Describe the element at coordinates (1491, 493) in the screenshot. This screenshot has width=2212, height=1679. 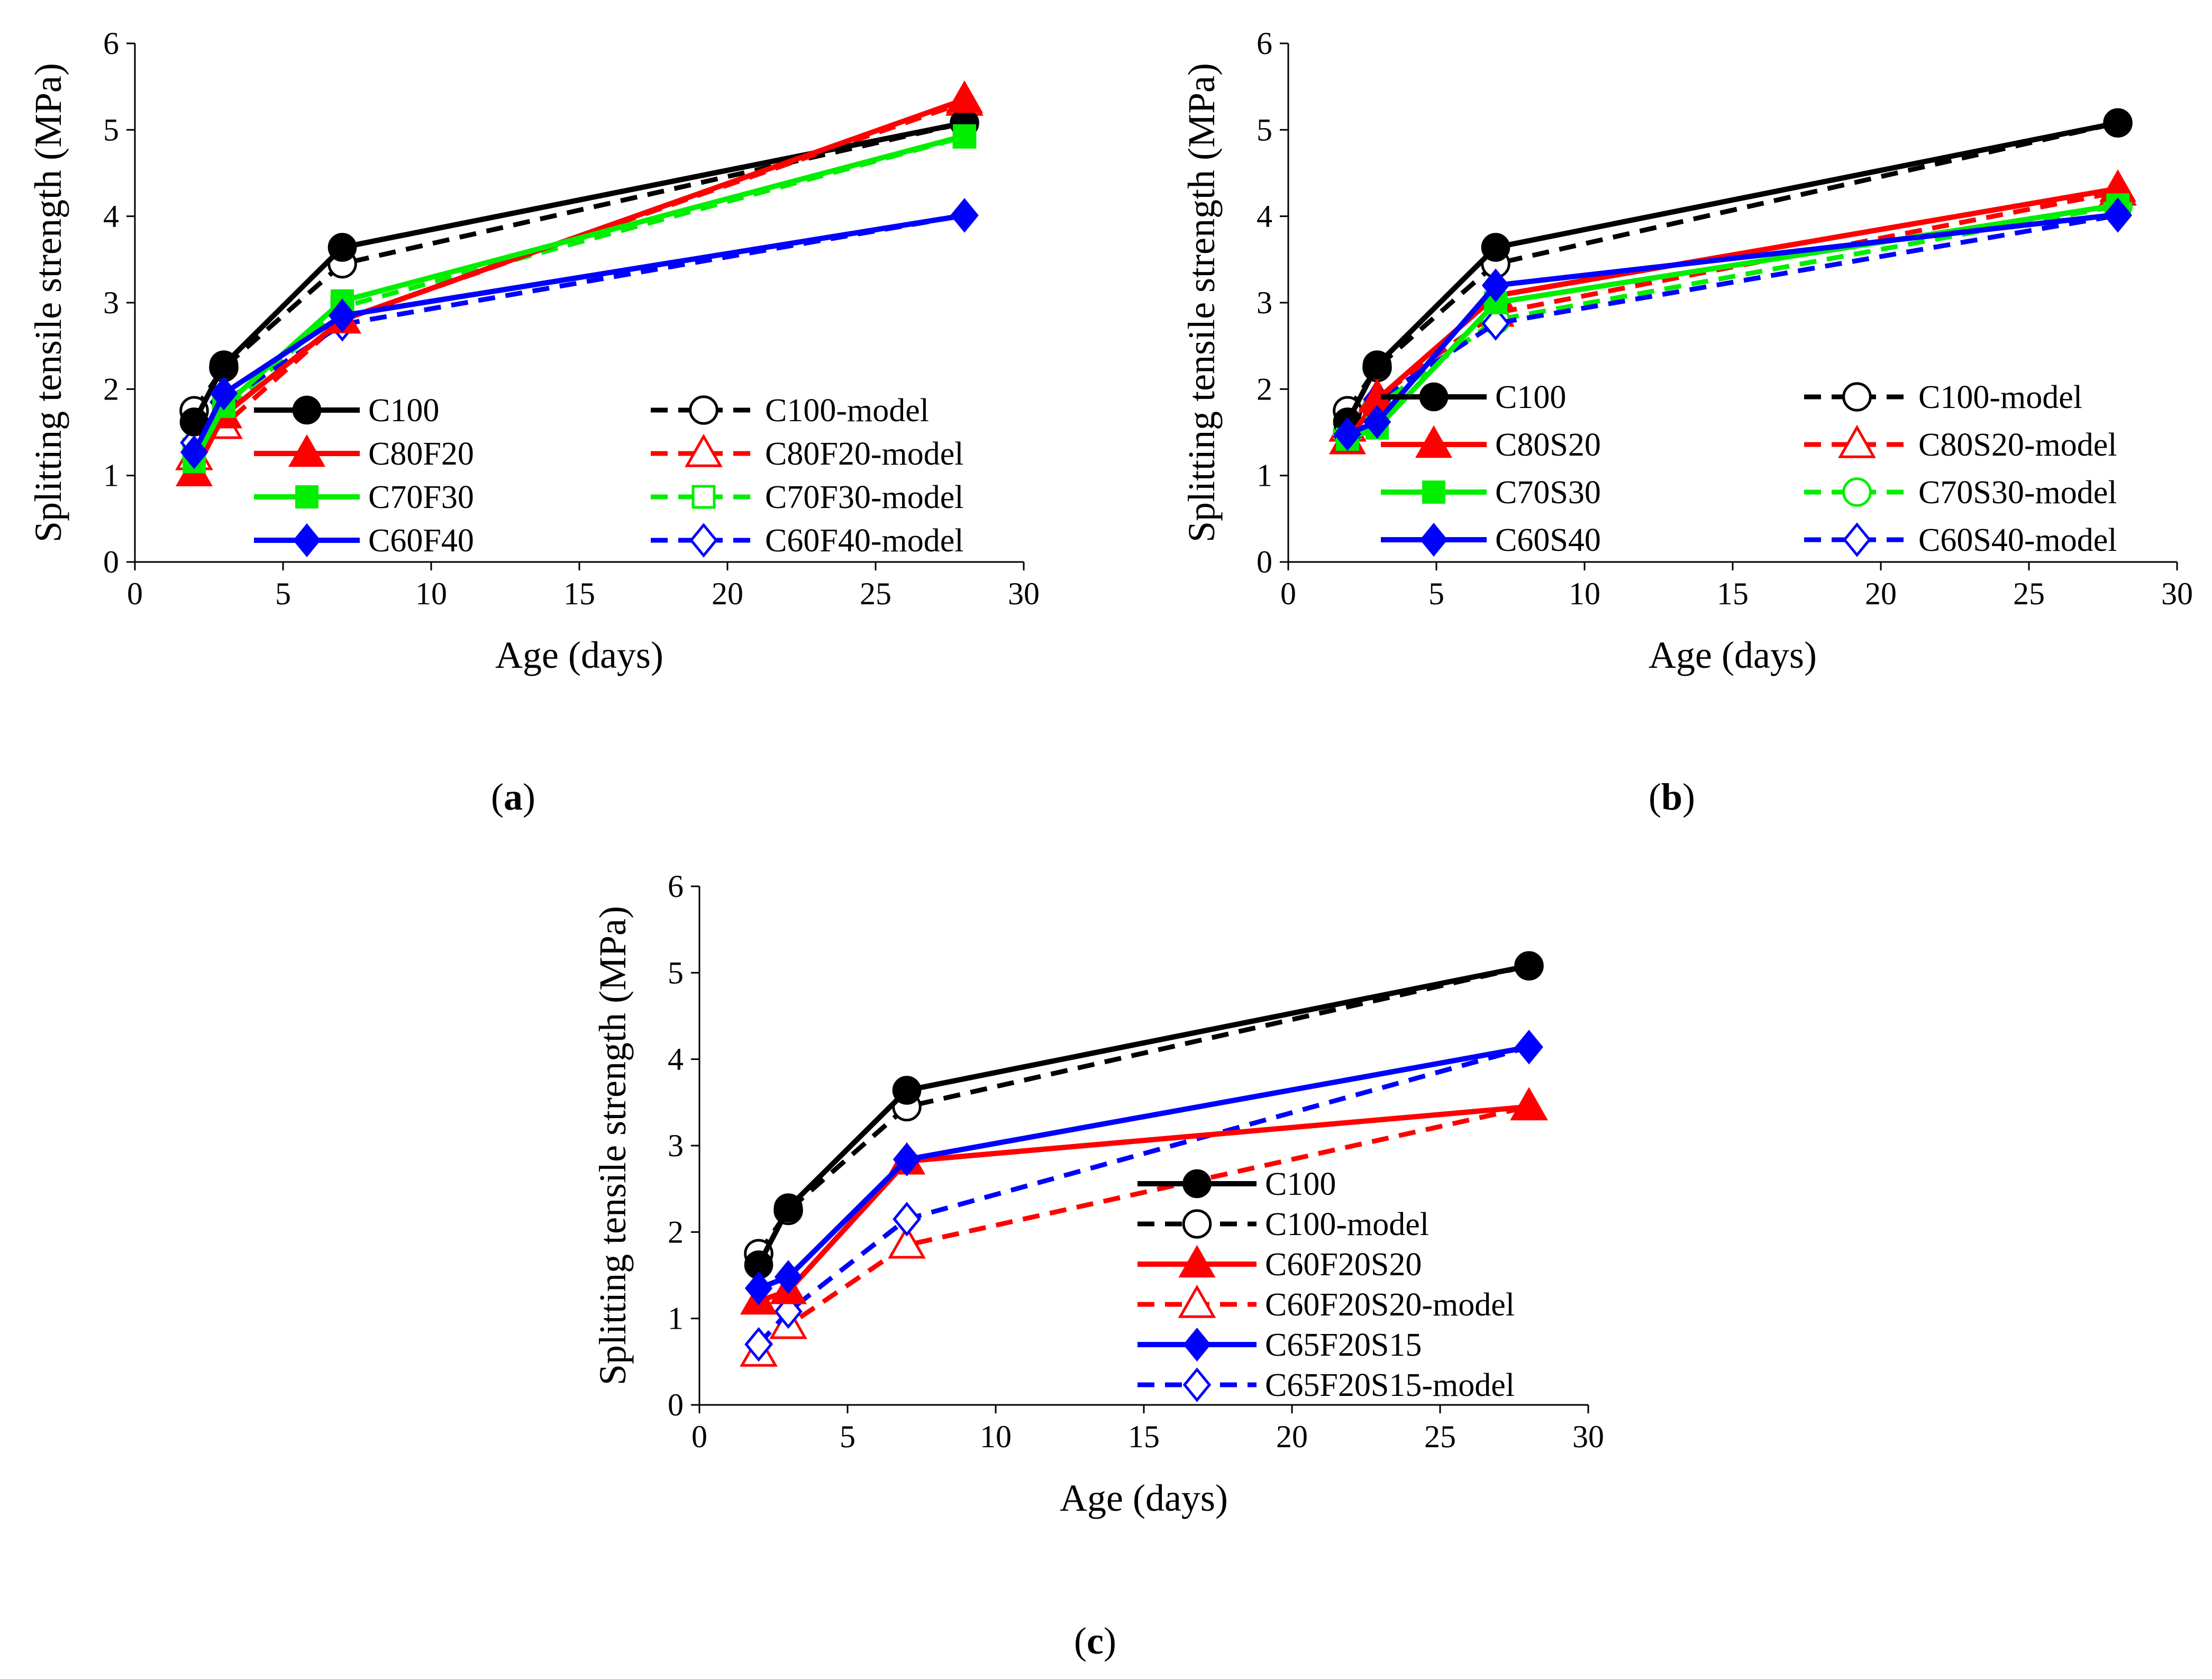
I see `legend-item-c70s30: C70S30` at that location.